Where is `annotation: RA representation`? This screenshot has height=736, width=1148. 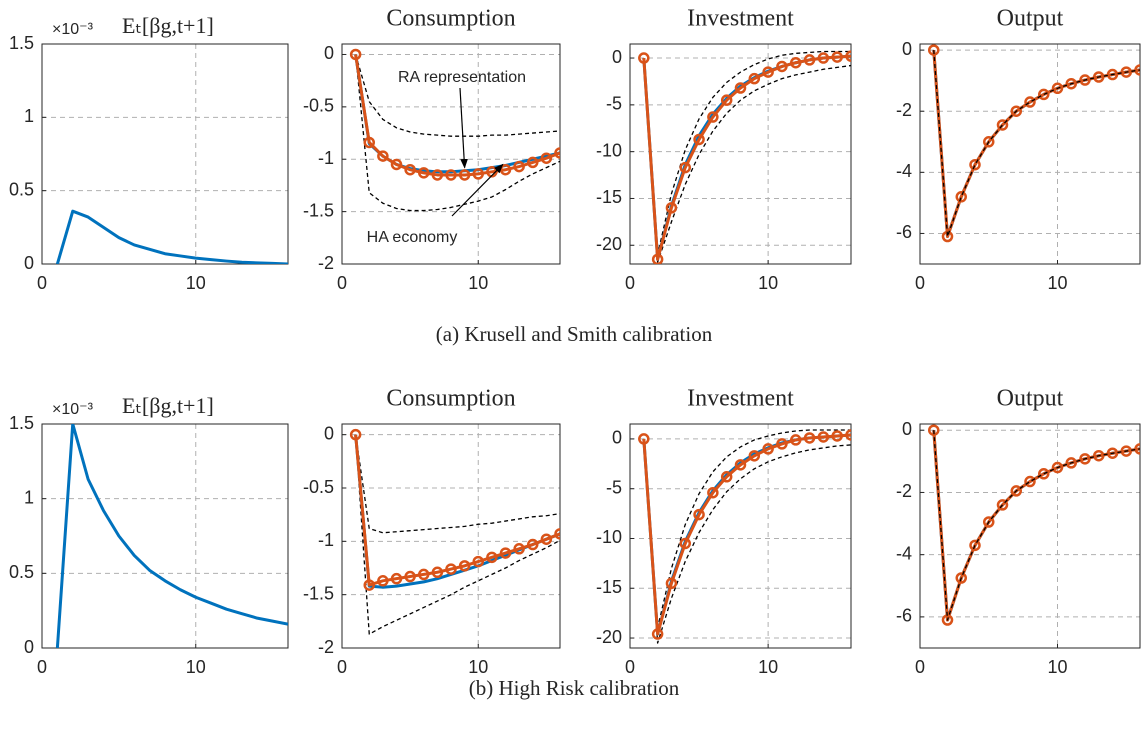
annotation: RA representation is located at coordinates (462, 77).